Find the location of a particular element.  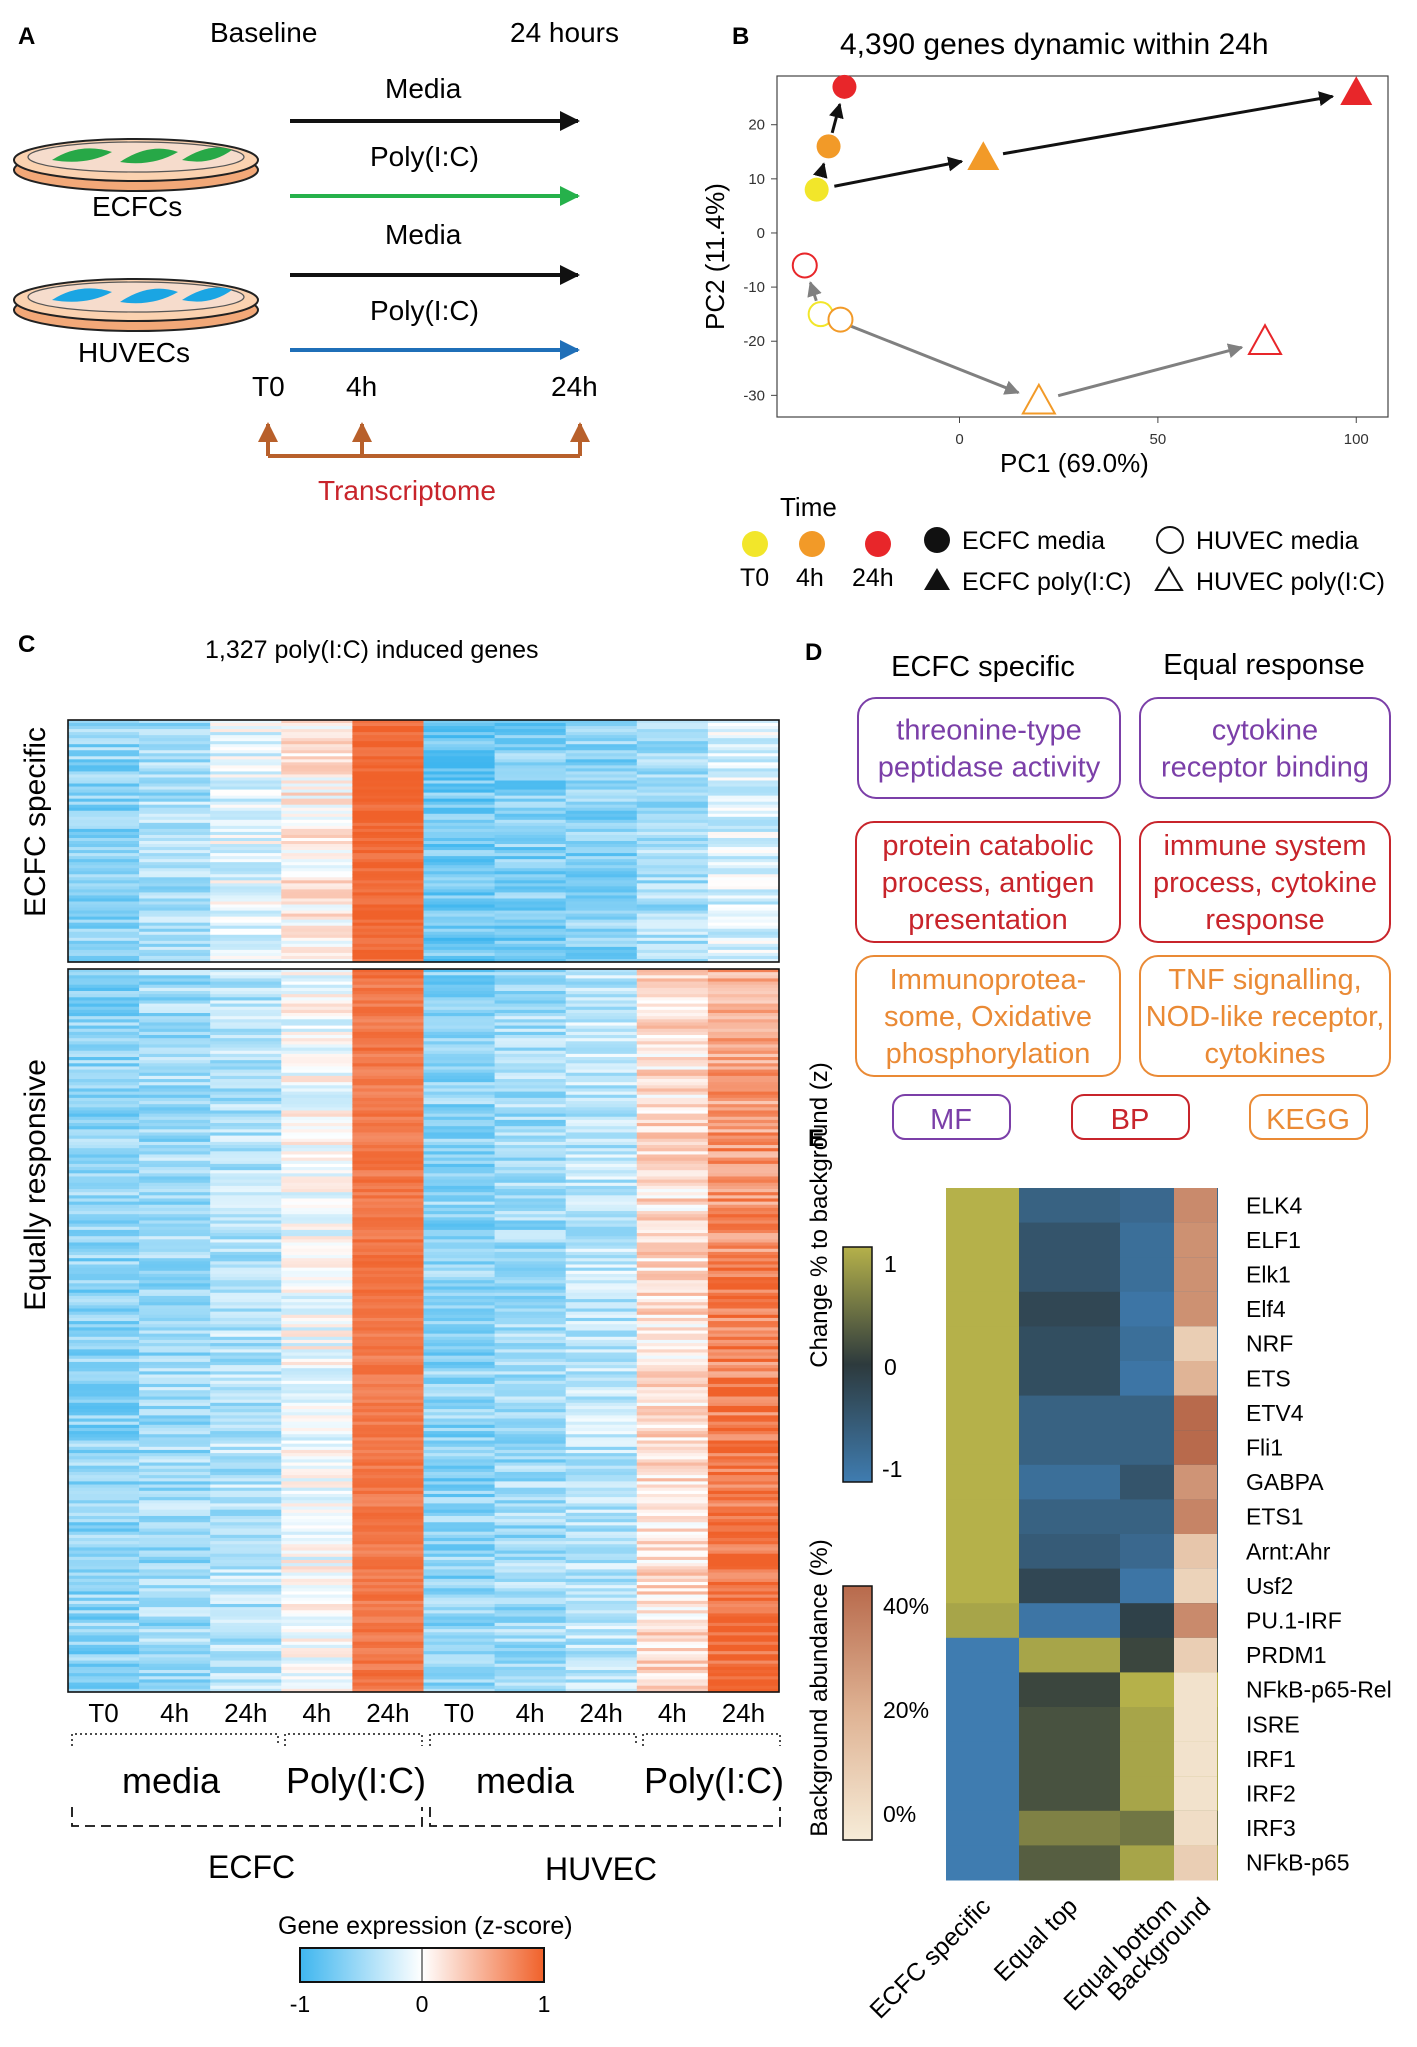

abundance-colorbar-tick-40: 40% is located at coordinates (906, 1606).